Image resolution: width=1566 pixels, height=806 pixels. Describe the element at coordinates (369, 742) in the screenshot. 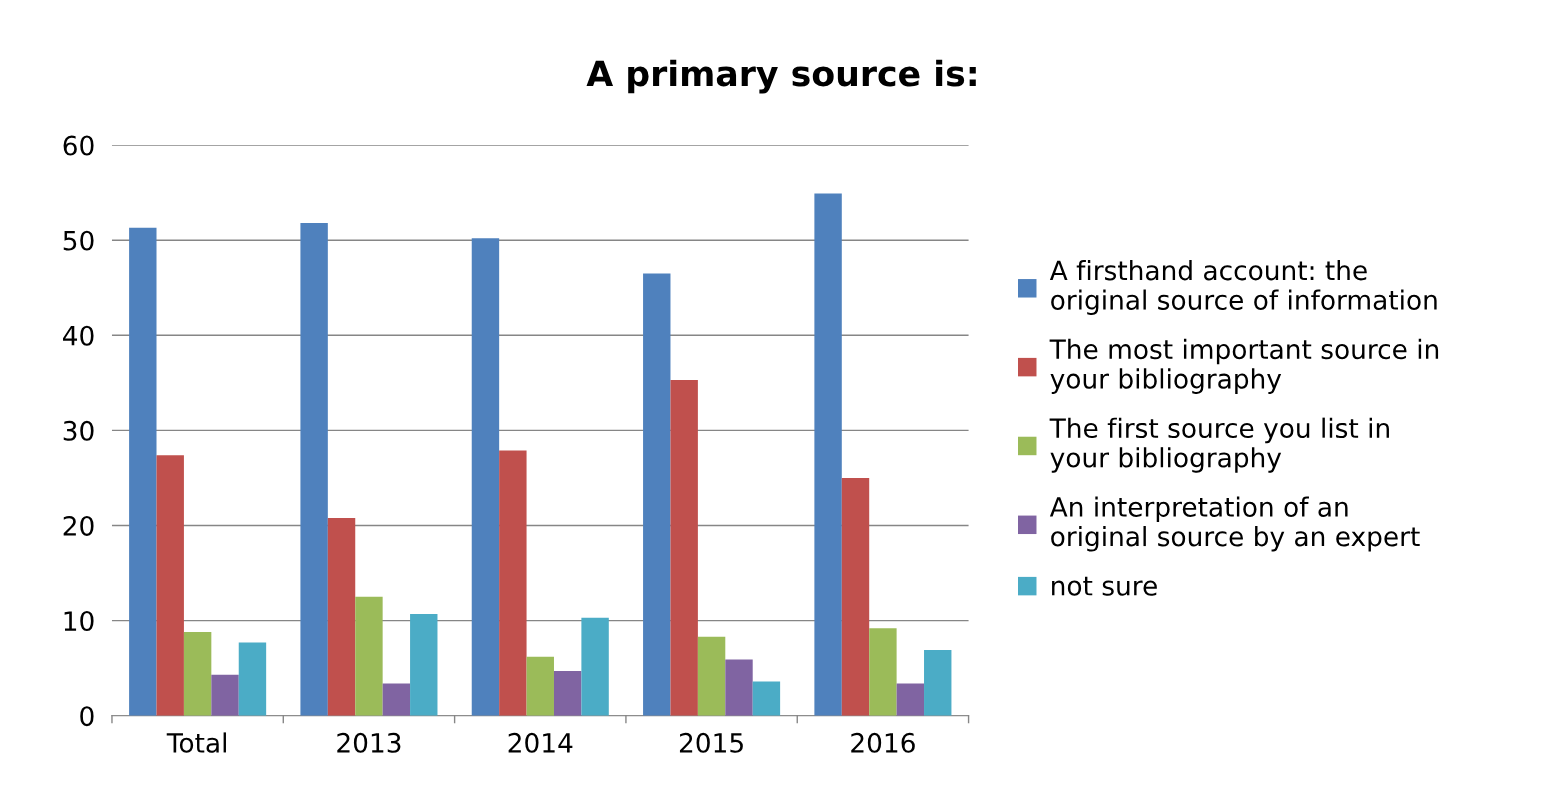

I see `x-tick-label: 2013` at that location.